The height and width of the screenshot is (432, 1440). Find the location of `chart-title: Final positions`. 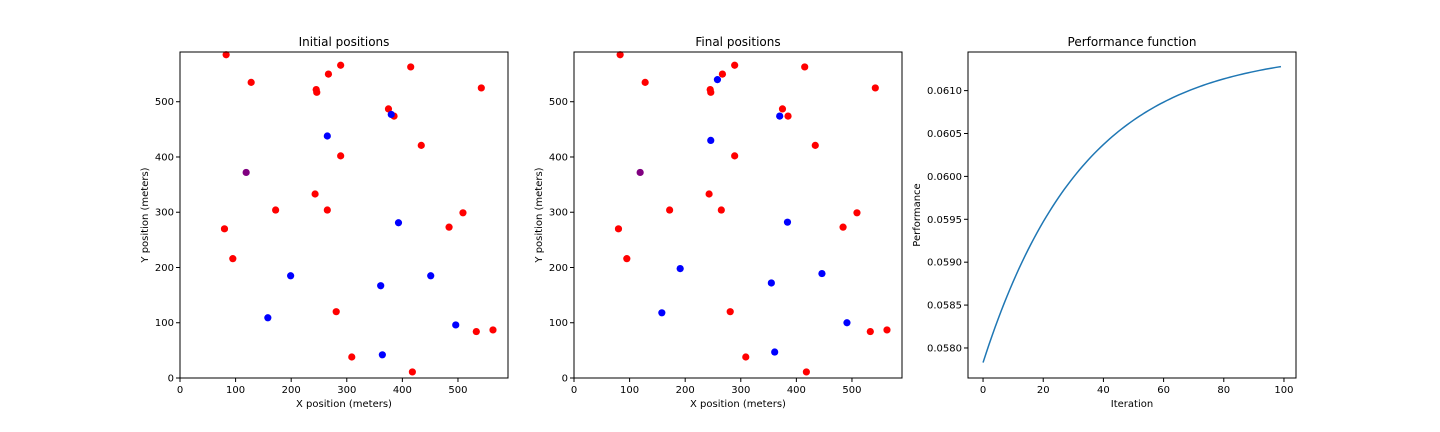

chart-title: Final positions is located at coordinates (737, 42).